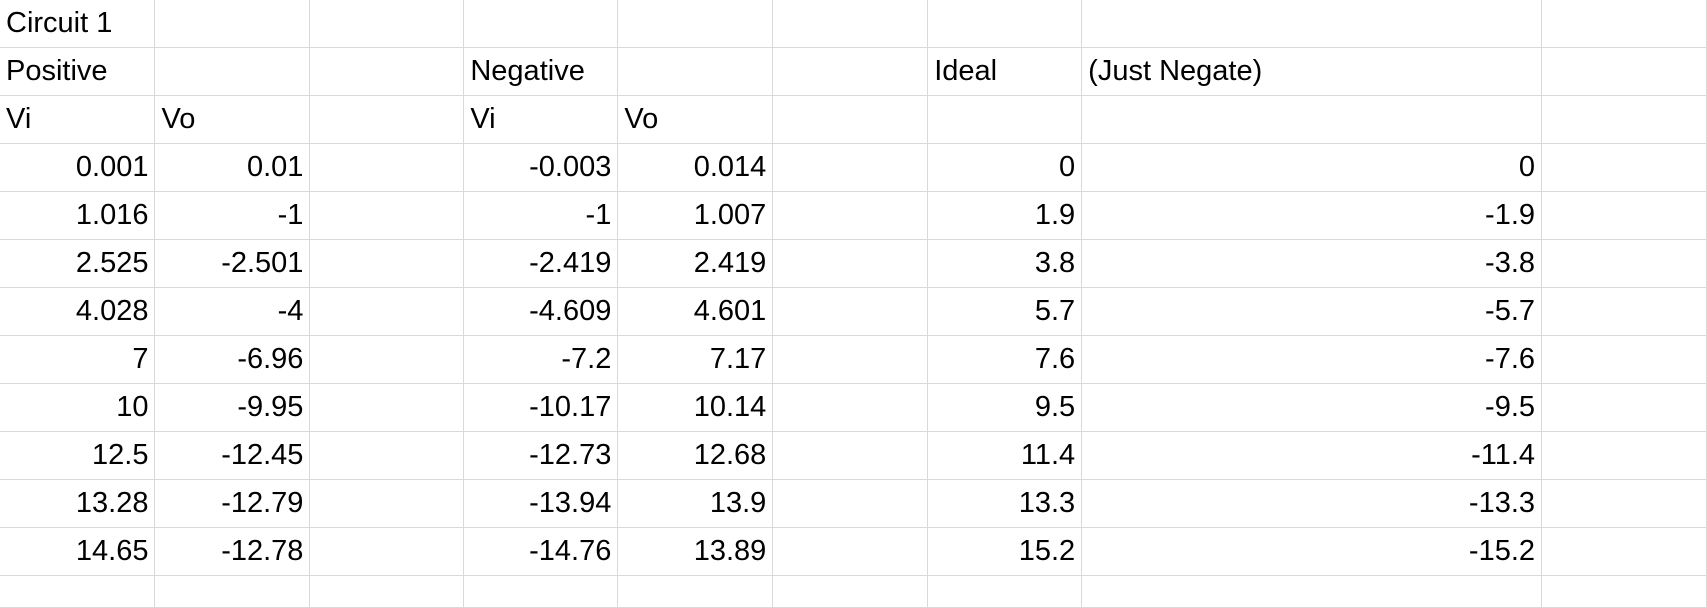  Describe the element at coordinates (1005, 311) in the screenshot. I see `cell: 5.7` at that location.